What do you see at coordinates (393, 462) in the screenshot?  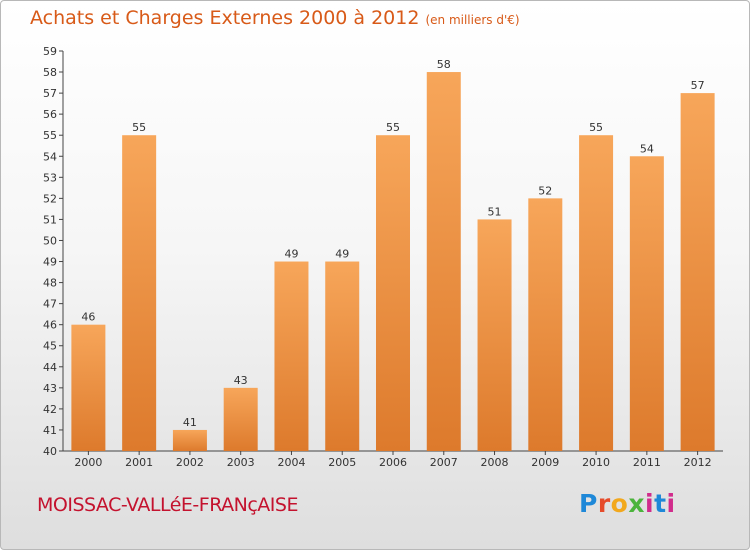 I see `x-tick-label: 2006` at bounding box center [393, 462].